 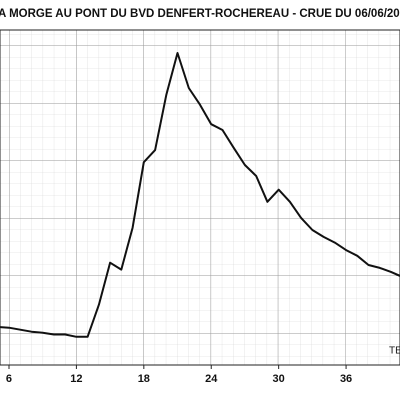 I want to click on x-tick-label: 36, so click(x=346, y=379).